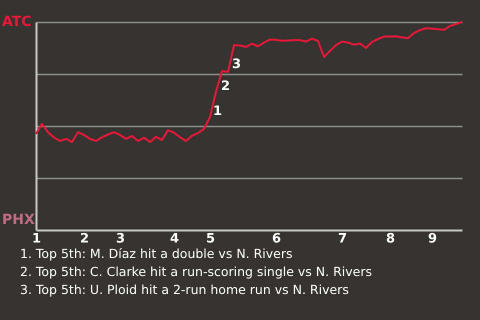 The width and height of the screenshot is (480, 320). I want to click on annotation: 1, so click(217, 111).